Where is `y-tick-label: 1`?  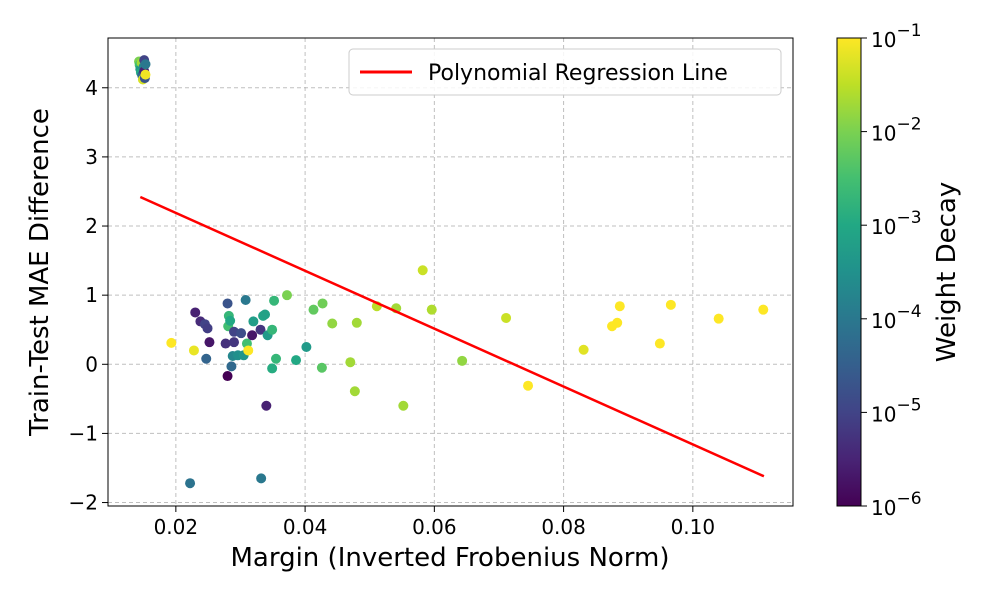 y-tick-label: 1 is located at coordinates (91, 295).